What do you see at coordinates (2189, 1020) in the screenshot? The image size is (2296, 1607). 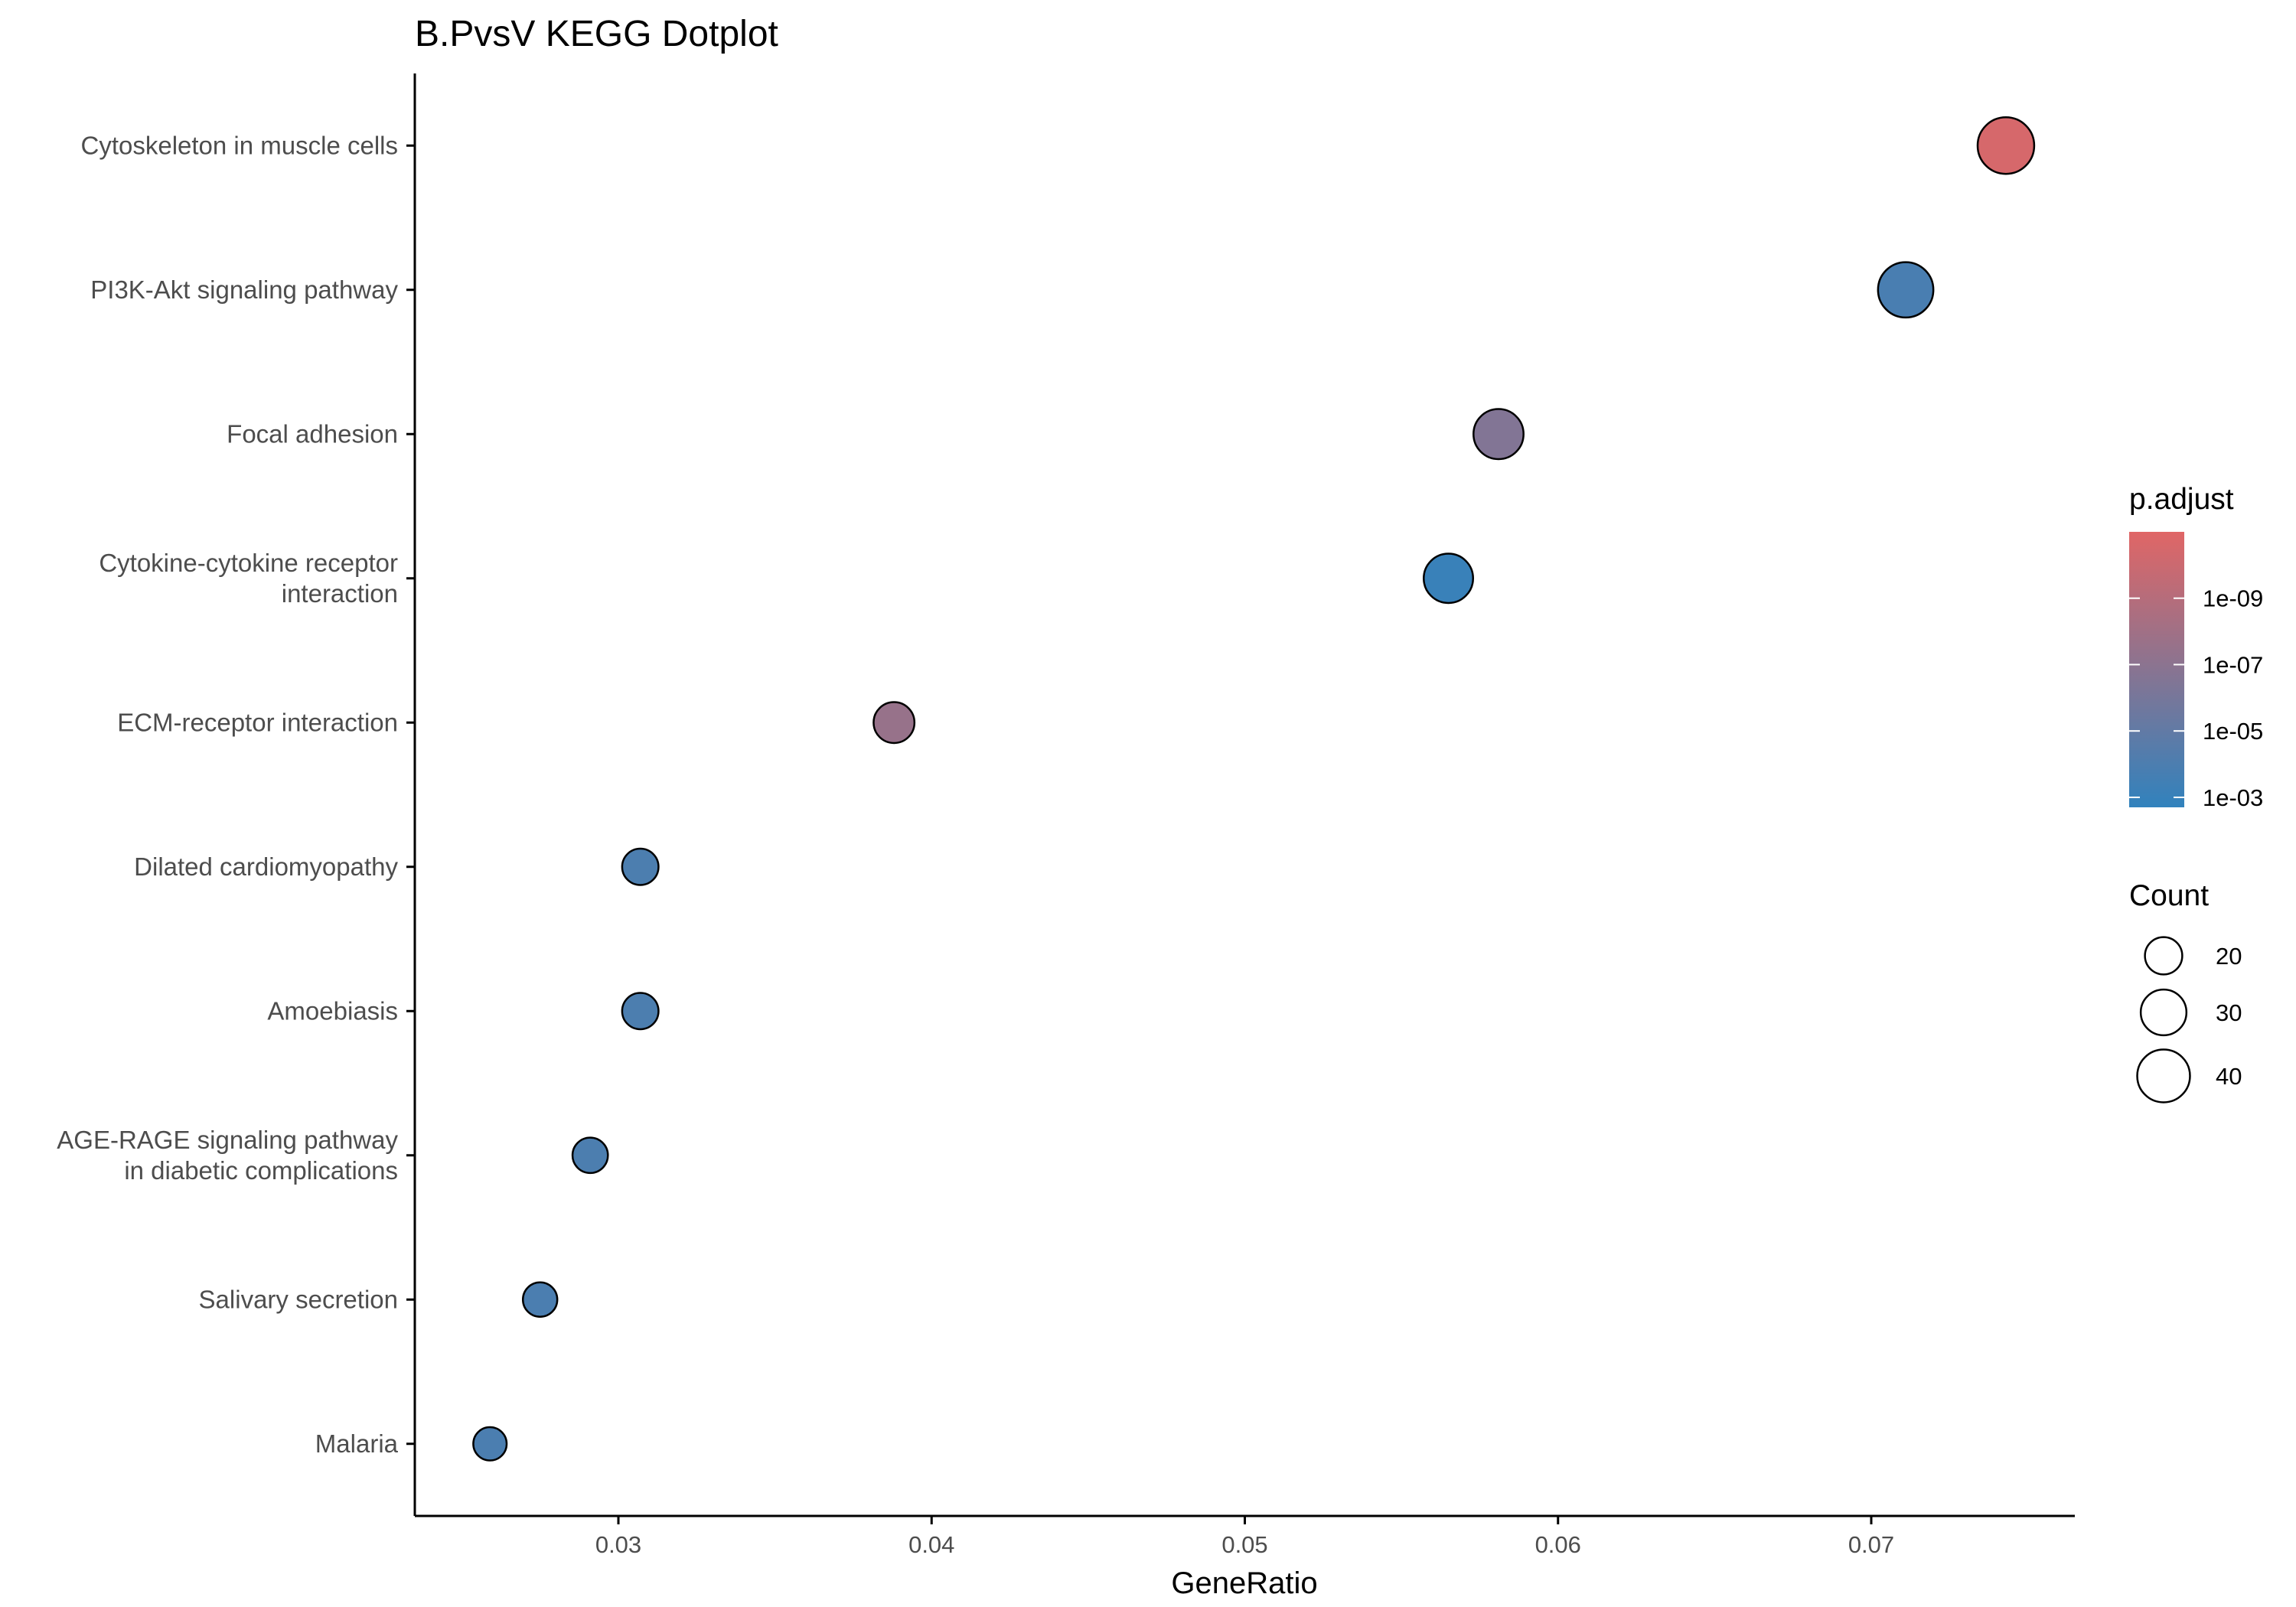 I see `count-legend-keys: 20 30 40` at bounding box center [2189, 1020].